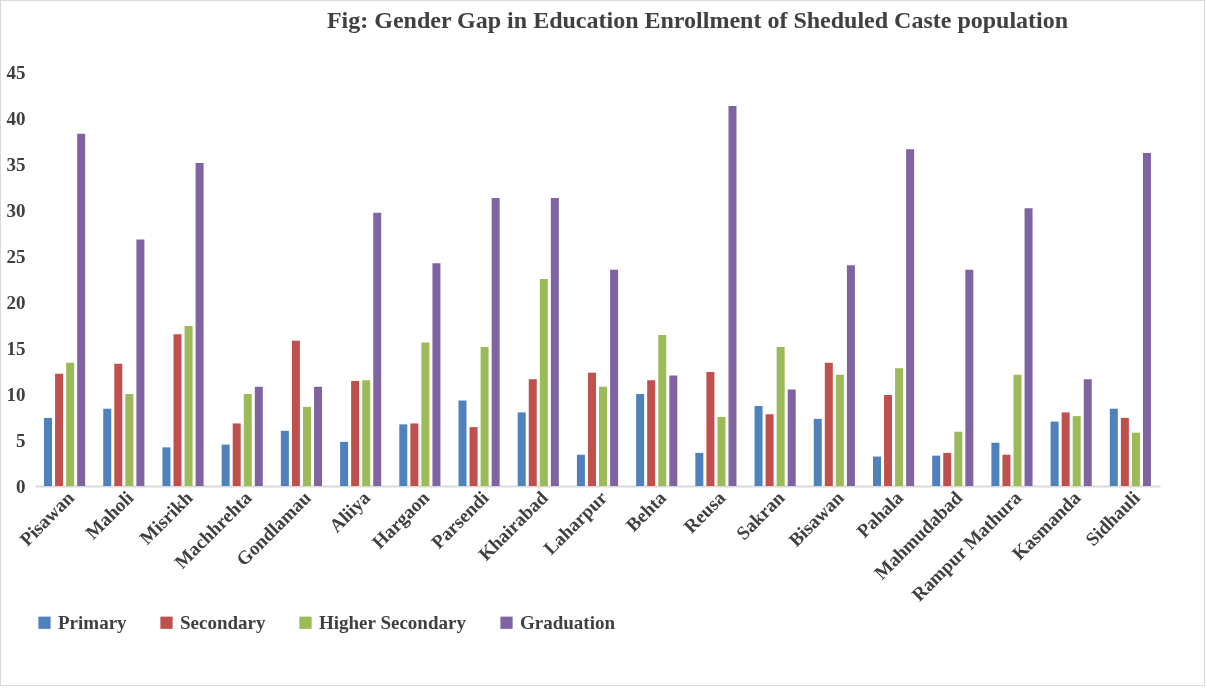 The width and height of the screenshot is (1207, 688). What do you see at coordinates (16, 302) in the screenshot?
I see `y-tick-label: 20` at bounding box center [16, 302].